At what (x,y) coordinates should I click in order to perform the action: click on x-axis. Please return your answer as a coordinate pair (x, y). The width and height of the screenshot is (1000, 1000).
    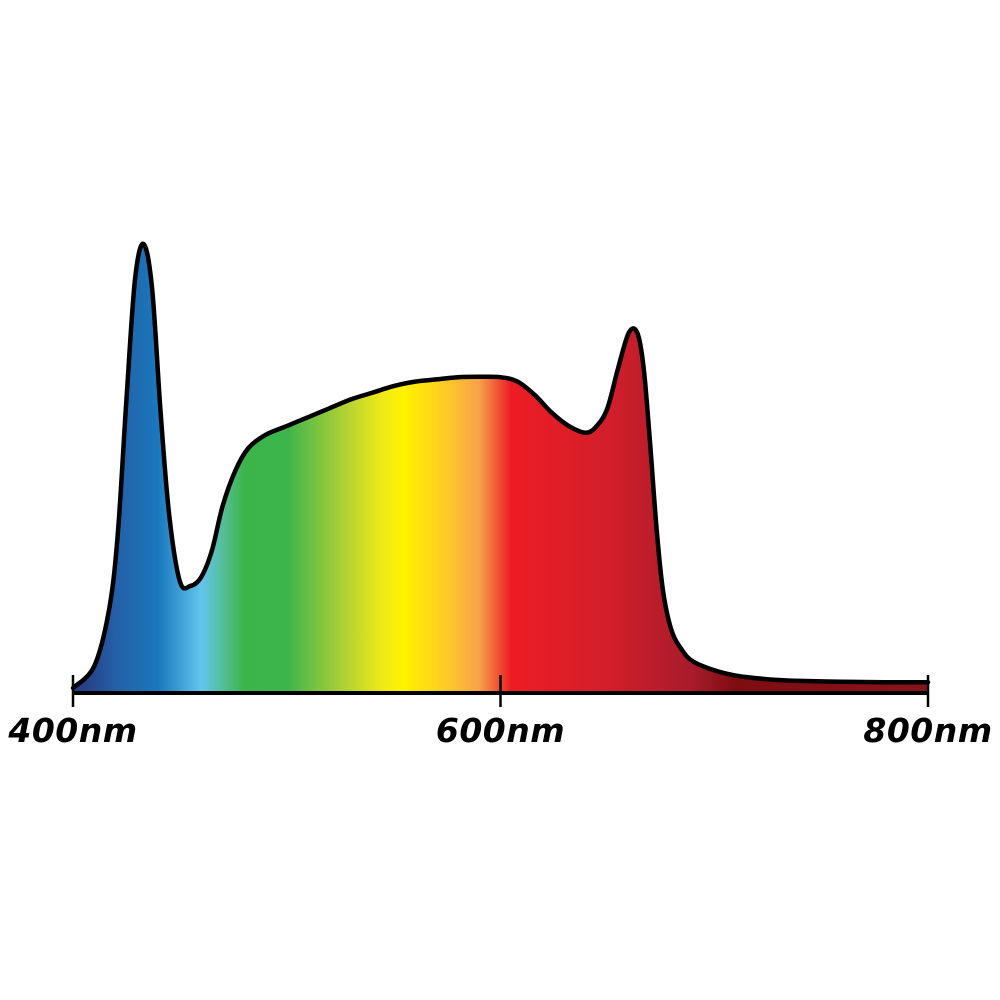
    Looking at the image, I should click on (500, 691).